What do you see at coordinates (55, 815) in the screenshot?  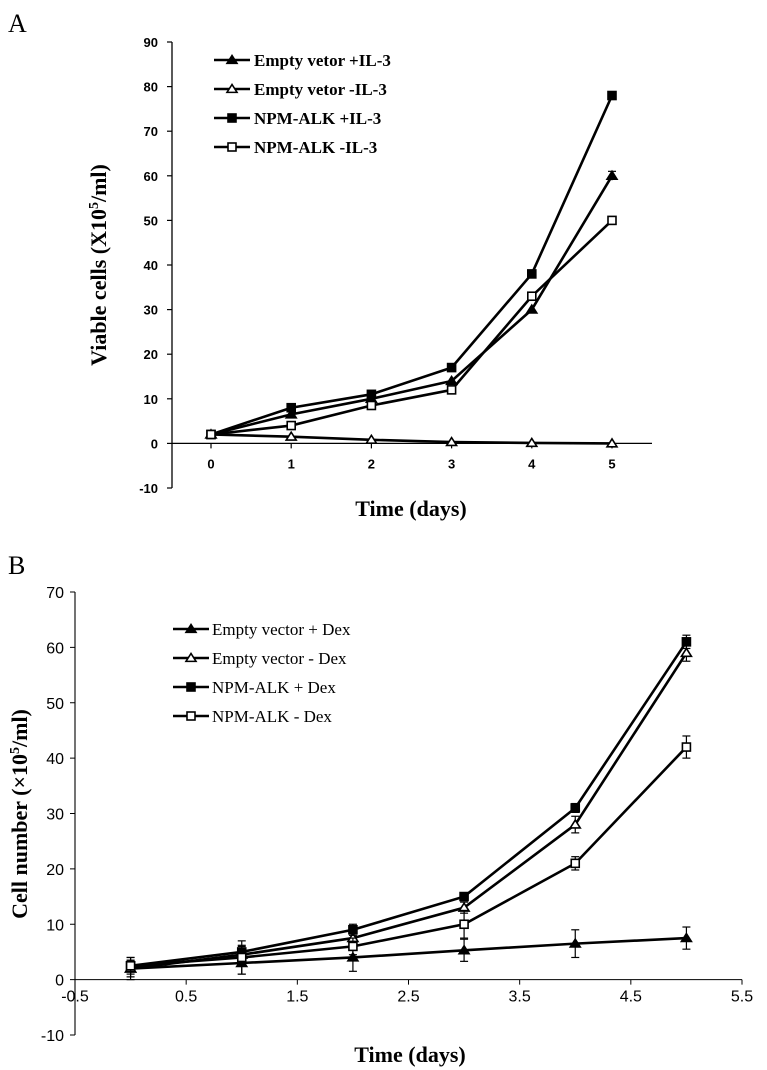 I see `panel-b-y-tick-label: 30` at bounding box center [55, 815].